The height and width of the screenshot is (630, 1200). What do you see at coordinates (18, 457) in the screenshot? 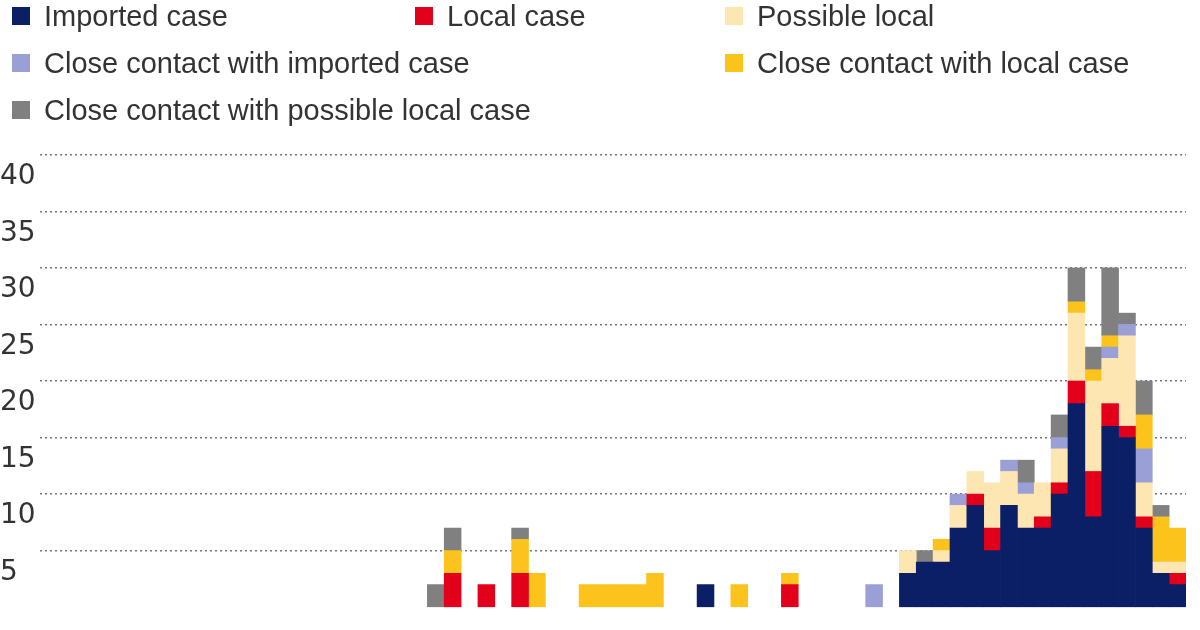
I see `y-tick-label: 15` at bounding box center [18, 457].